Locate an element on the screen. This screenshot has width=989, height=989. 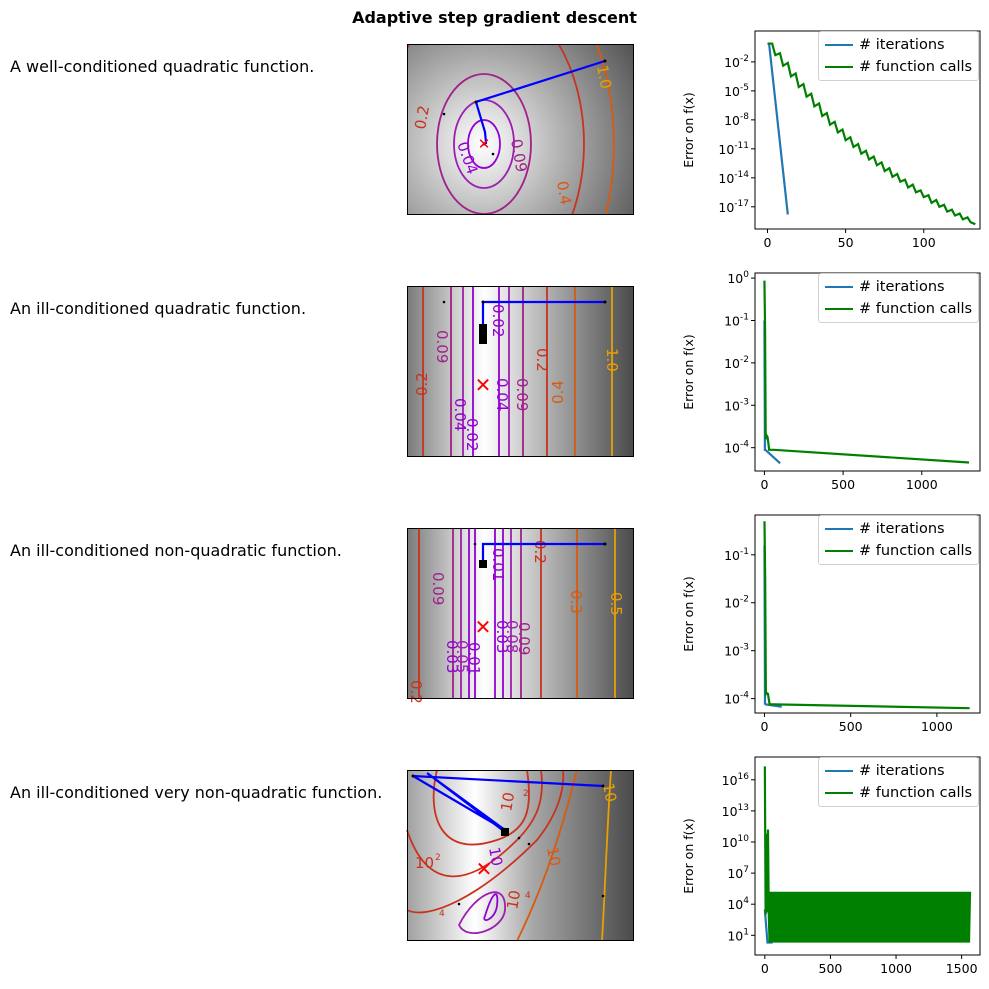
y-tick-label: 10⁻¹¹ is located at coordinates (733, 149).